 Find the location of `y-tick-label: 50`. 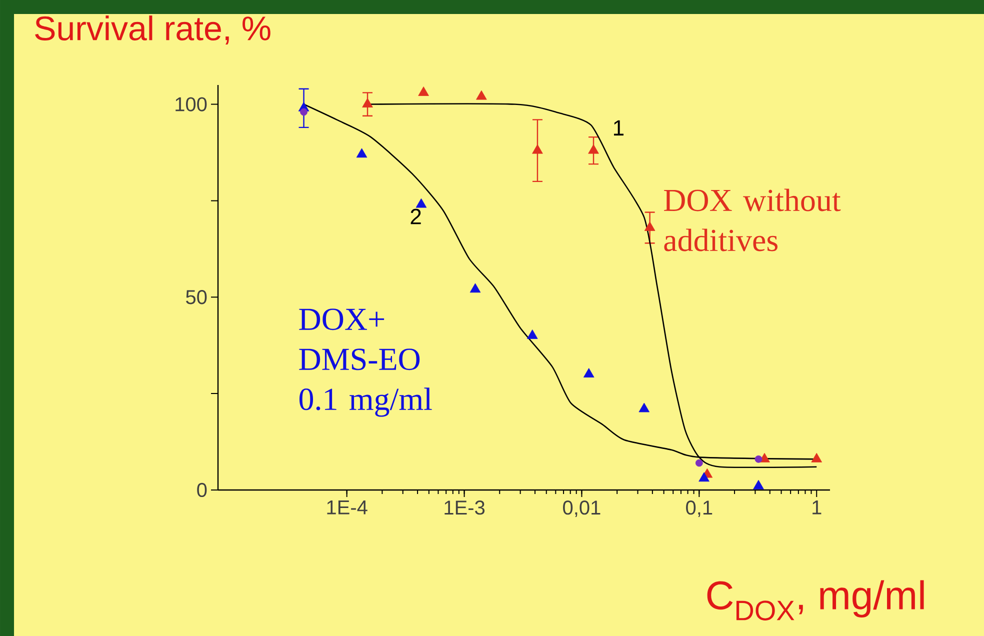

y-tick-label: 50 is located at coordinates (196, 297).